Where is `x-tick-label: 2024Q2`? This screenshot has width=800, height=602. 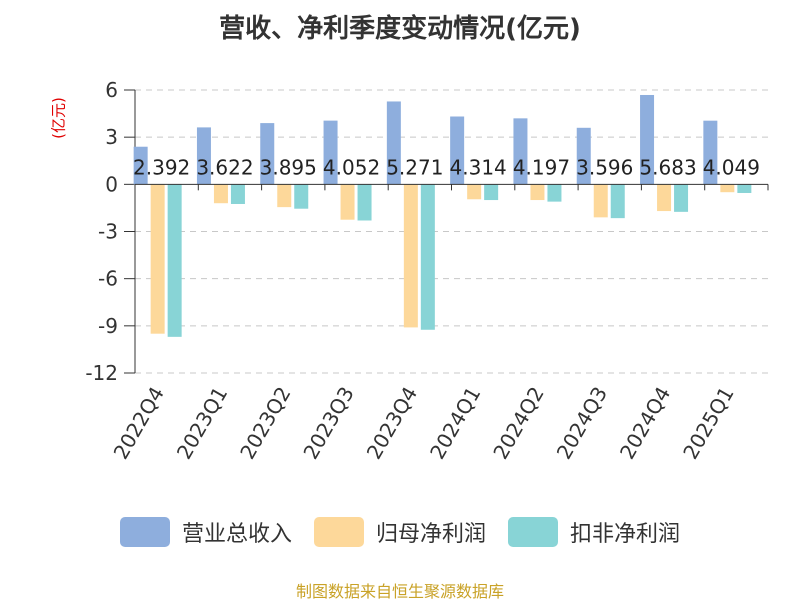
x-tick-label: 2024Q2 is located at coordinates (518, 423).